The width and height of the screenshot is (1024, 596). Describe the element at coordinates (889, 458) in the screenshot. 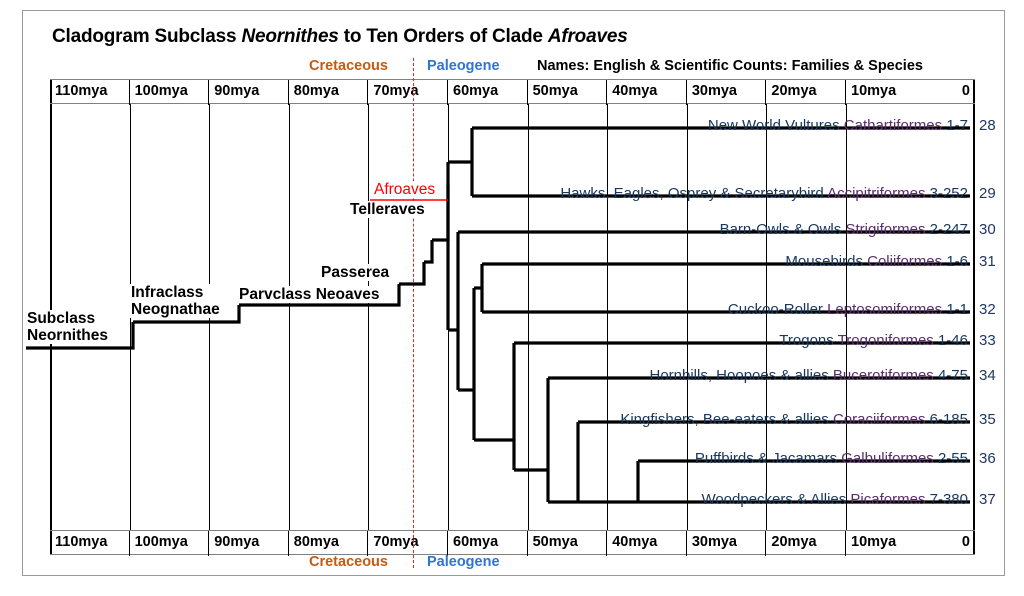

I see `taxon-scientific-name: Galbuliformes` at that location.